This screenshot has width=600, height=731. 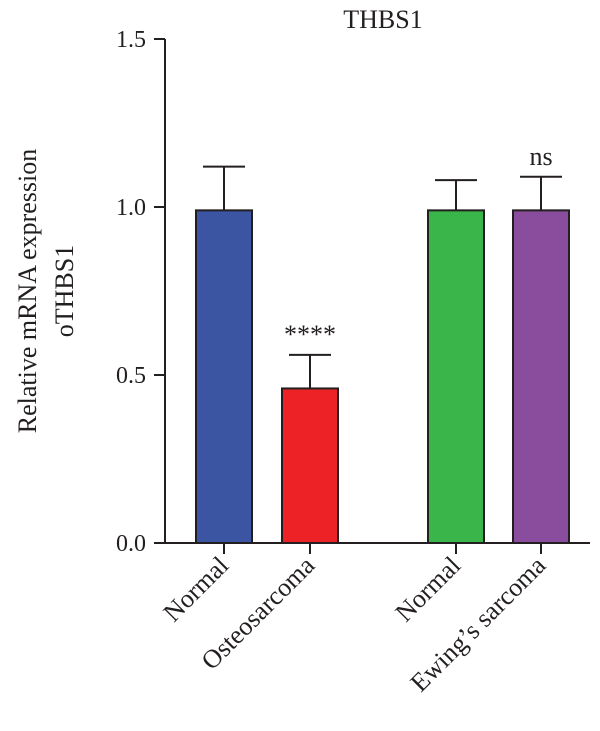 What do you see at coordinates (46, 291) in the screenshot?
I see `y-axis-label: Relative mRNA expression oTHBS1` at bounding box center [46, 291].